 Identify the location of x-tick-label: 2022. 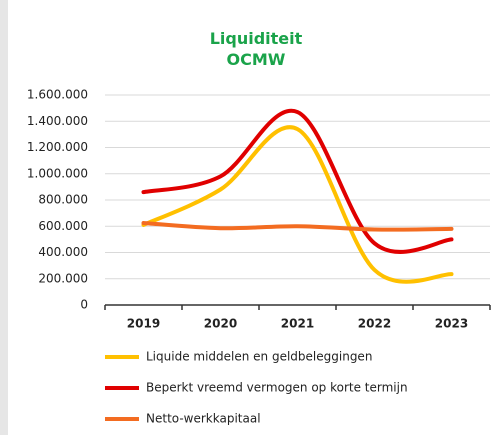
(374, 324).